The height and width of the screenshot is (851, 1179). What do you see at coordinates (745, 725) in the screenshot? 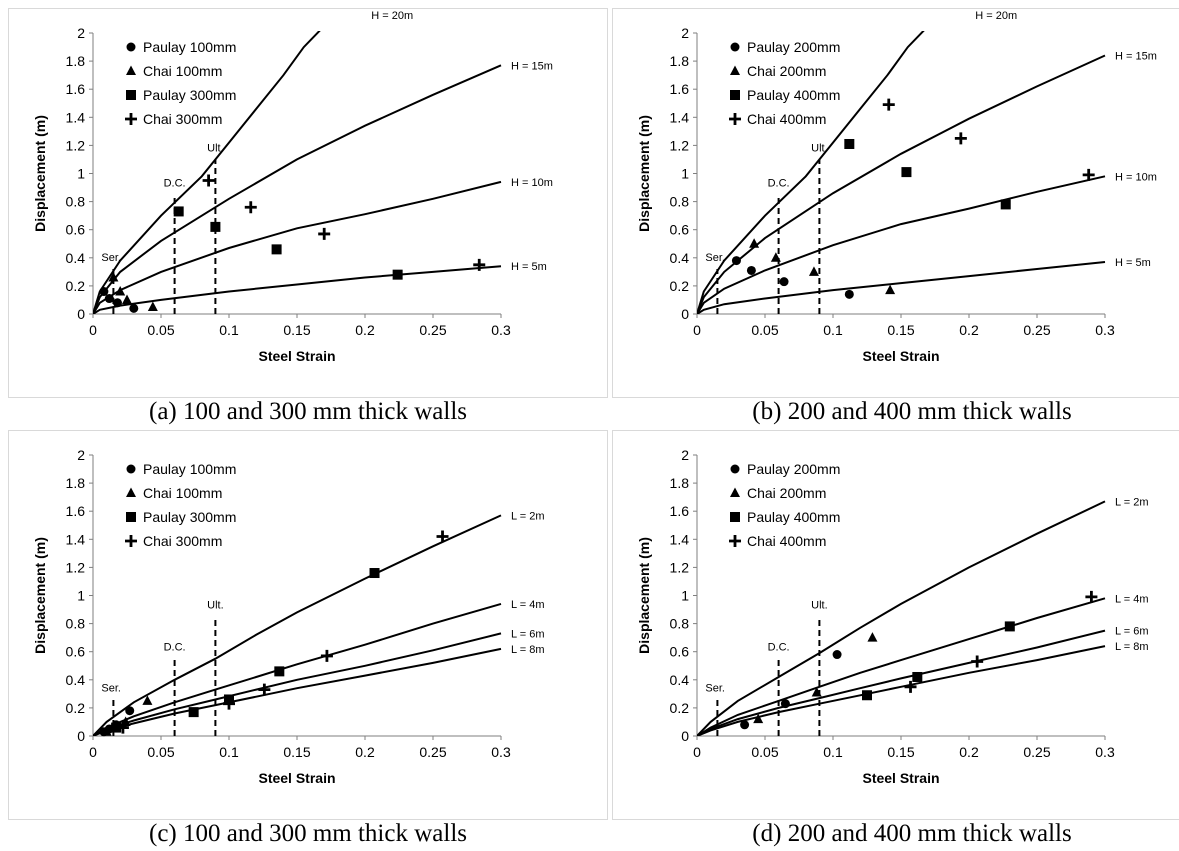
I see `marker-paulay-200mm` at bounding box center [745, 725].